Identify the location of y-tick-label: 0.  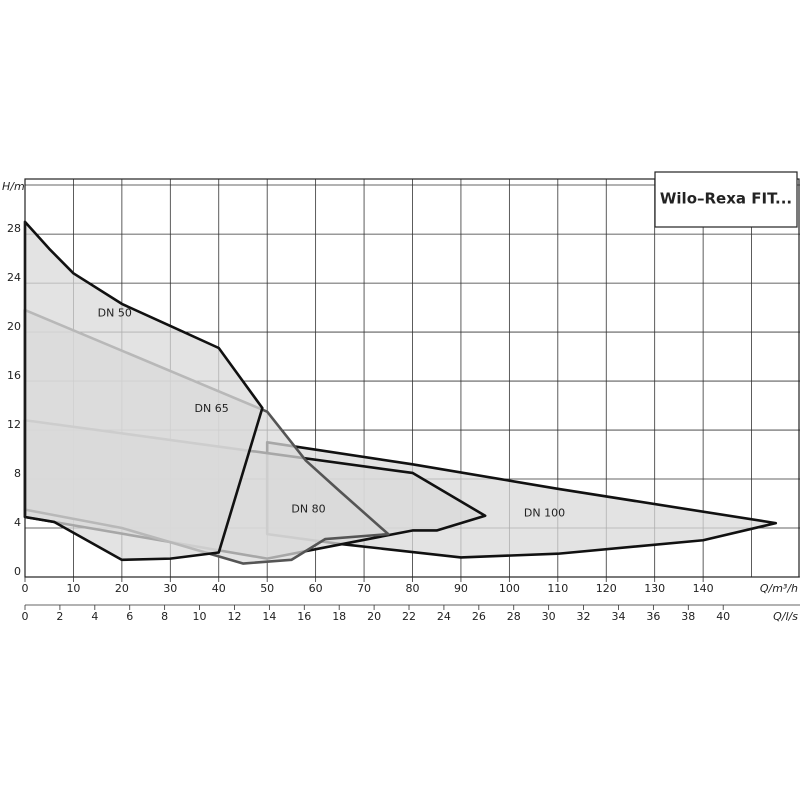
(17, 571).